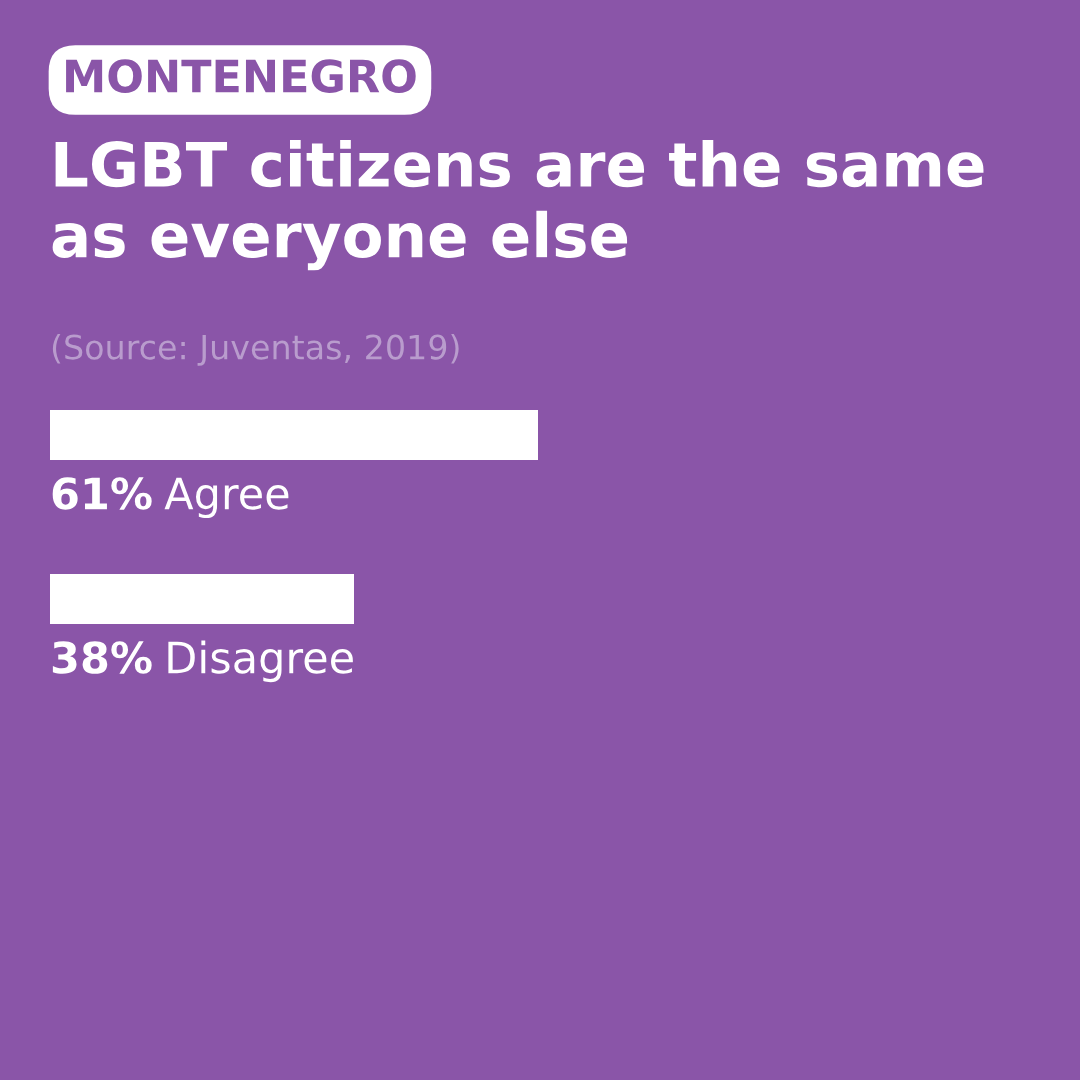 This screenshot has width=1080, height=1080. What do you see at coordinates (226, 498) in the screenshot?
I see `y-tick-label: Agree` at bounding box center [226, 498].